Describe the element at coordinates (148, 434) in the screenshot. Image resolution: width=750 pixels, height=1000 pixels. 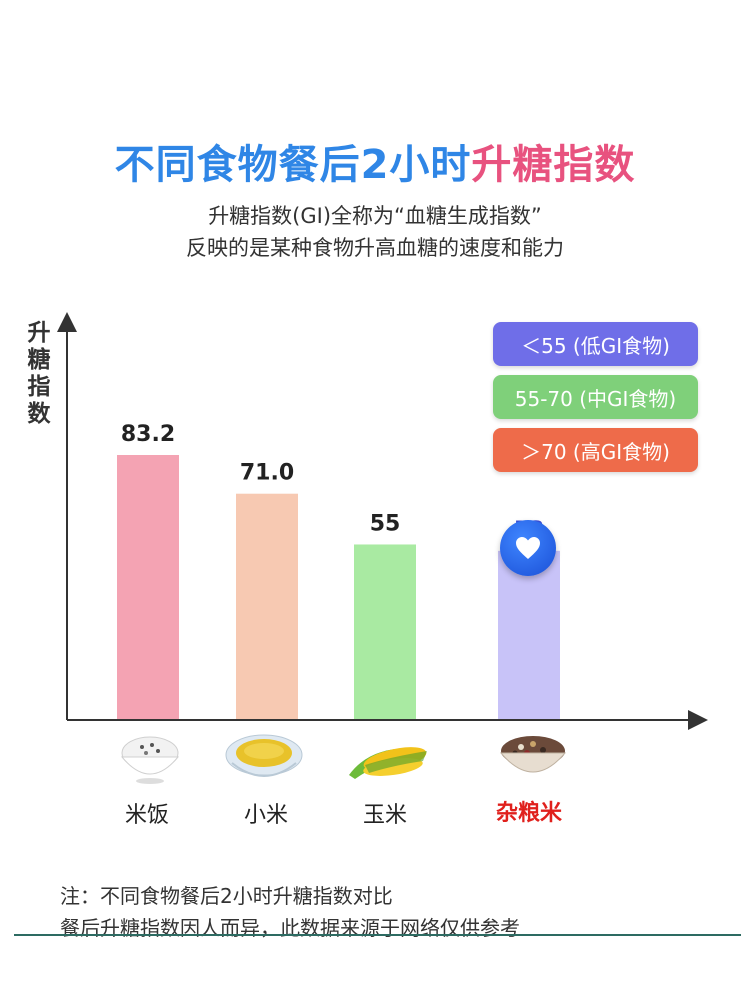
I see `value-label-rice: 83.2` at that location.